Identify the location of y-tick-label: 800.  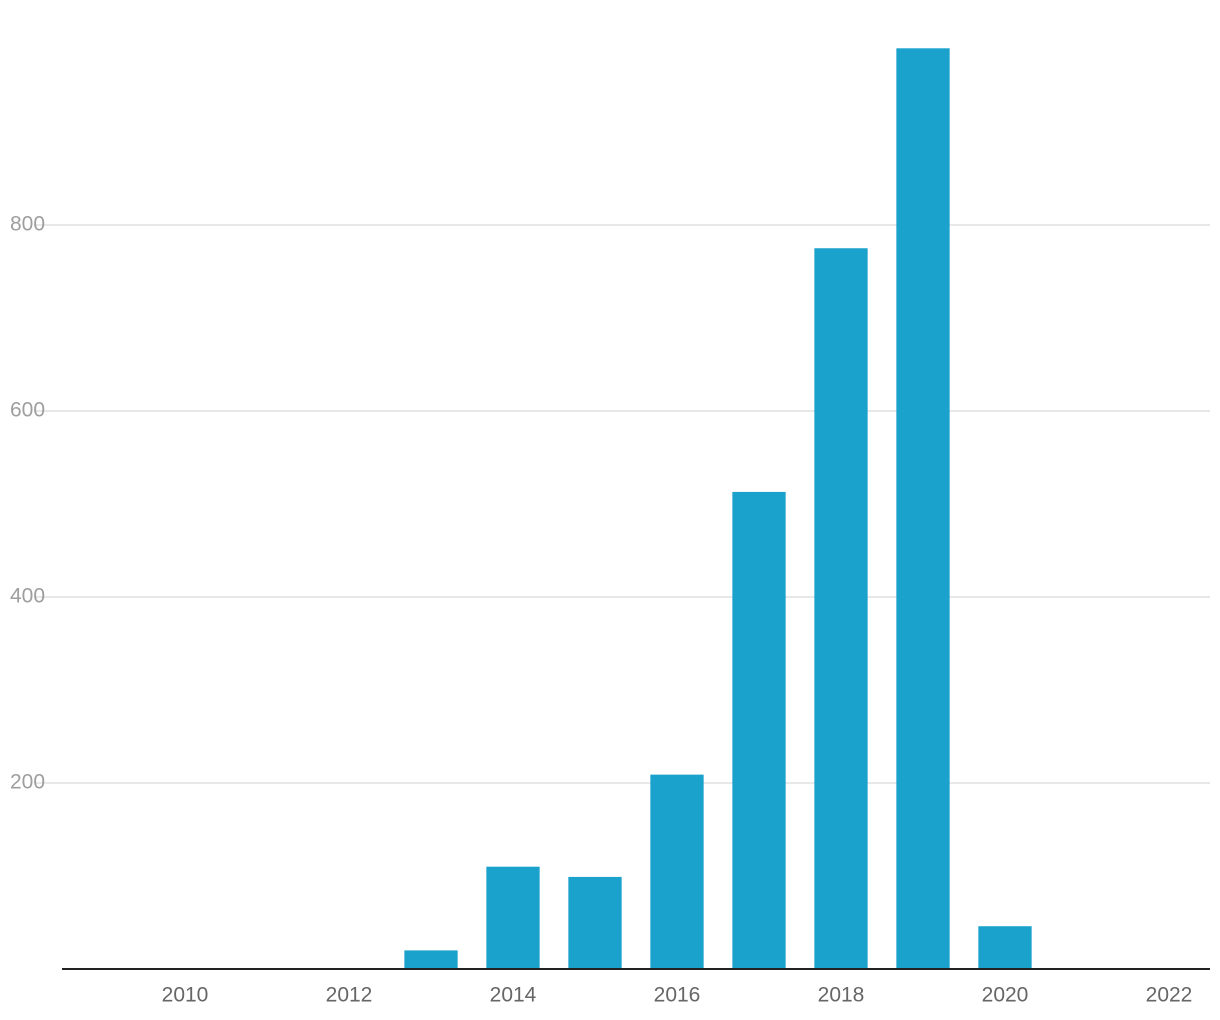
(27, 224).